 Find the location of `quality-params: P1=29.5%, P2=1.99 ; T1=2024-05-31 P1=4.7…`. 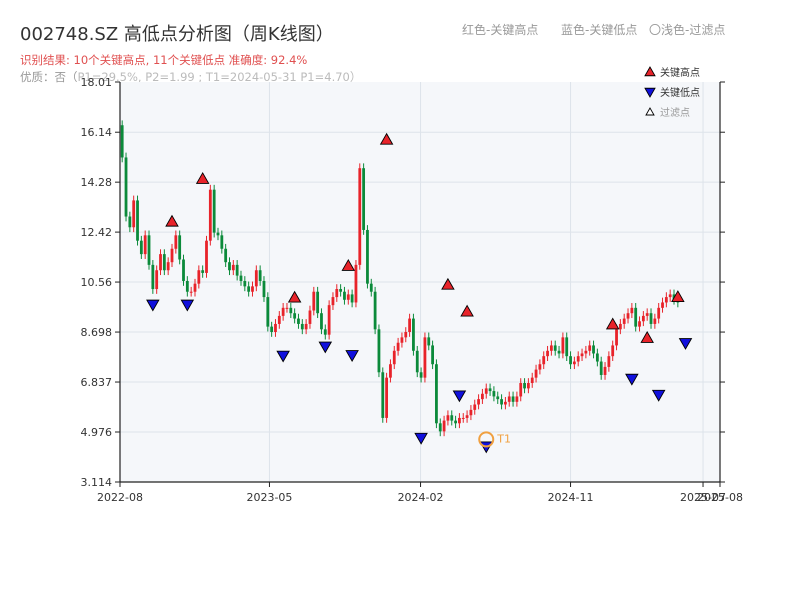

quality-params: P1=29.5%, P2=1.99 ; T1=2024-05-31 P1=4.7… is located at coordinates (219, 77).